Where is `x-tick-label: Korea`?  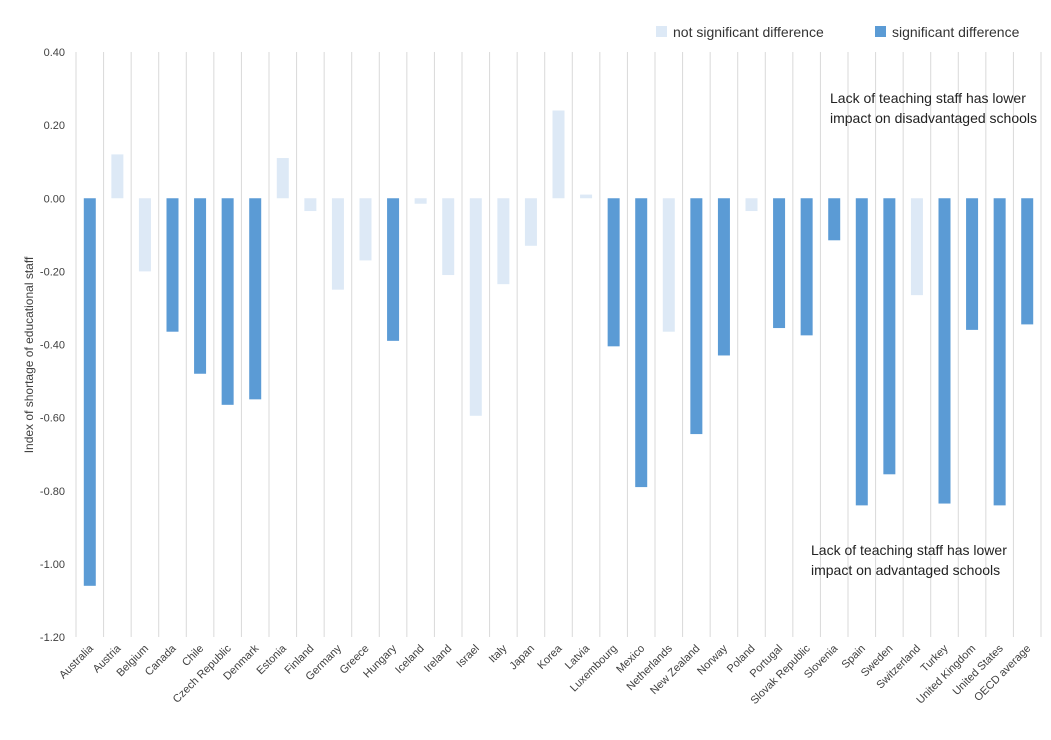
x-tick-label: Korea is located at coordinates (550, 657).